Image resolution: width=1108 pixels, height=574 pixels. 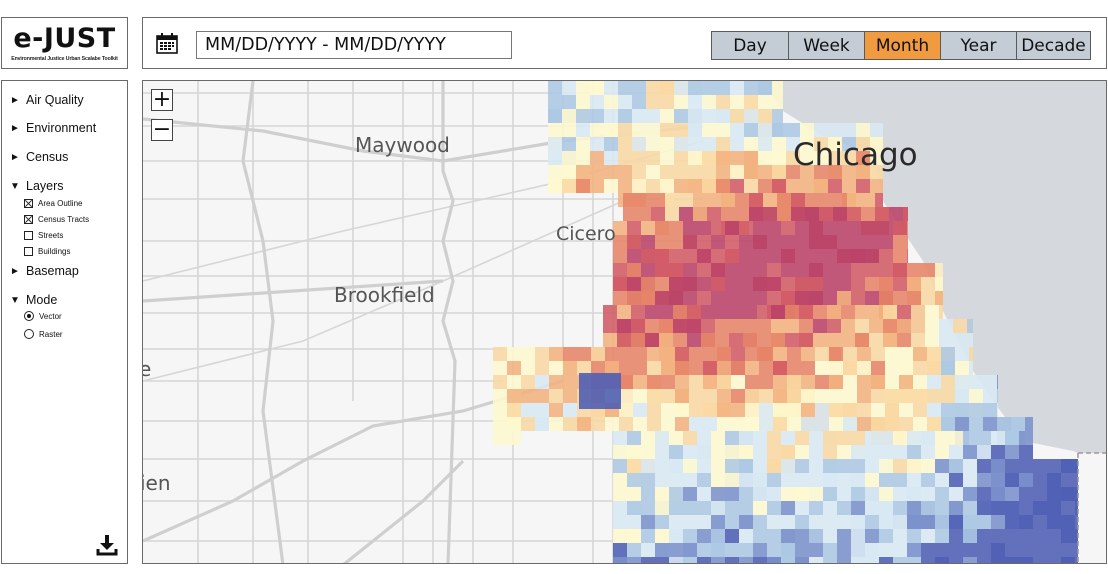 I want to click on sidebar-section-mode: ▼ Mode, so click(x=33, y=300).